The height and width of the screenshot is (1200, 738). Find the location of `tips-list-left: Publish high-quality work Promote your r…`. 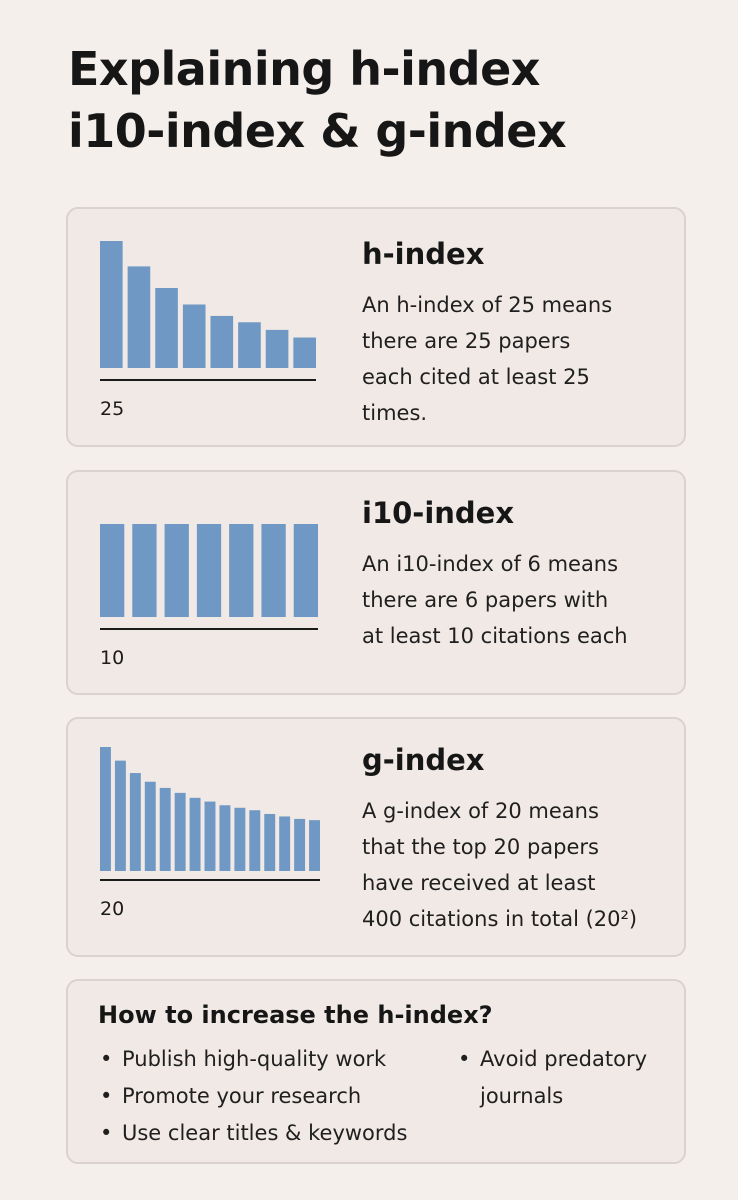

tips-list-left: Publish high-quality work Promote your r… is located at coordinates (252, 1096).